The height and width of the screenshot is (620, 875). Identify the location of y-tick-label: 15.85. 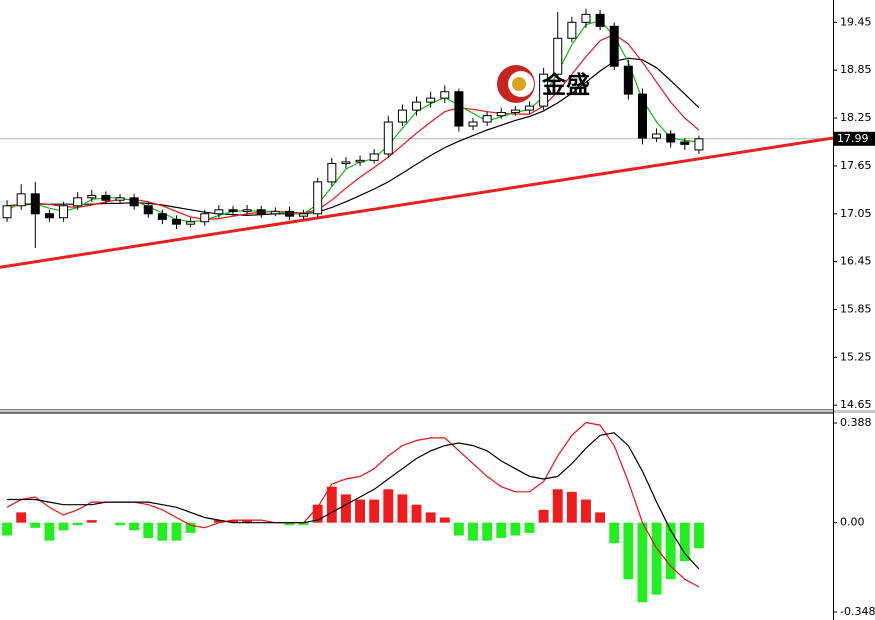
(856, 308).